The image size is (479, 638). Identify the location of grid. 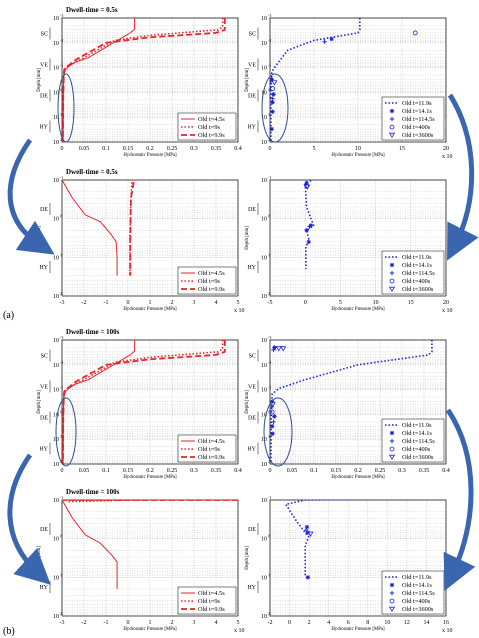
(358, 401).